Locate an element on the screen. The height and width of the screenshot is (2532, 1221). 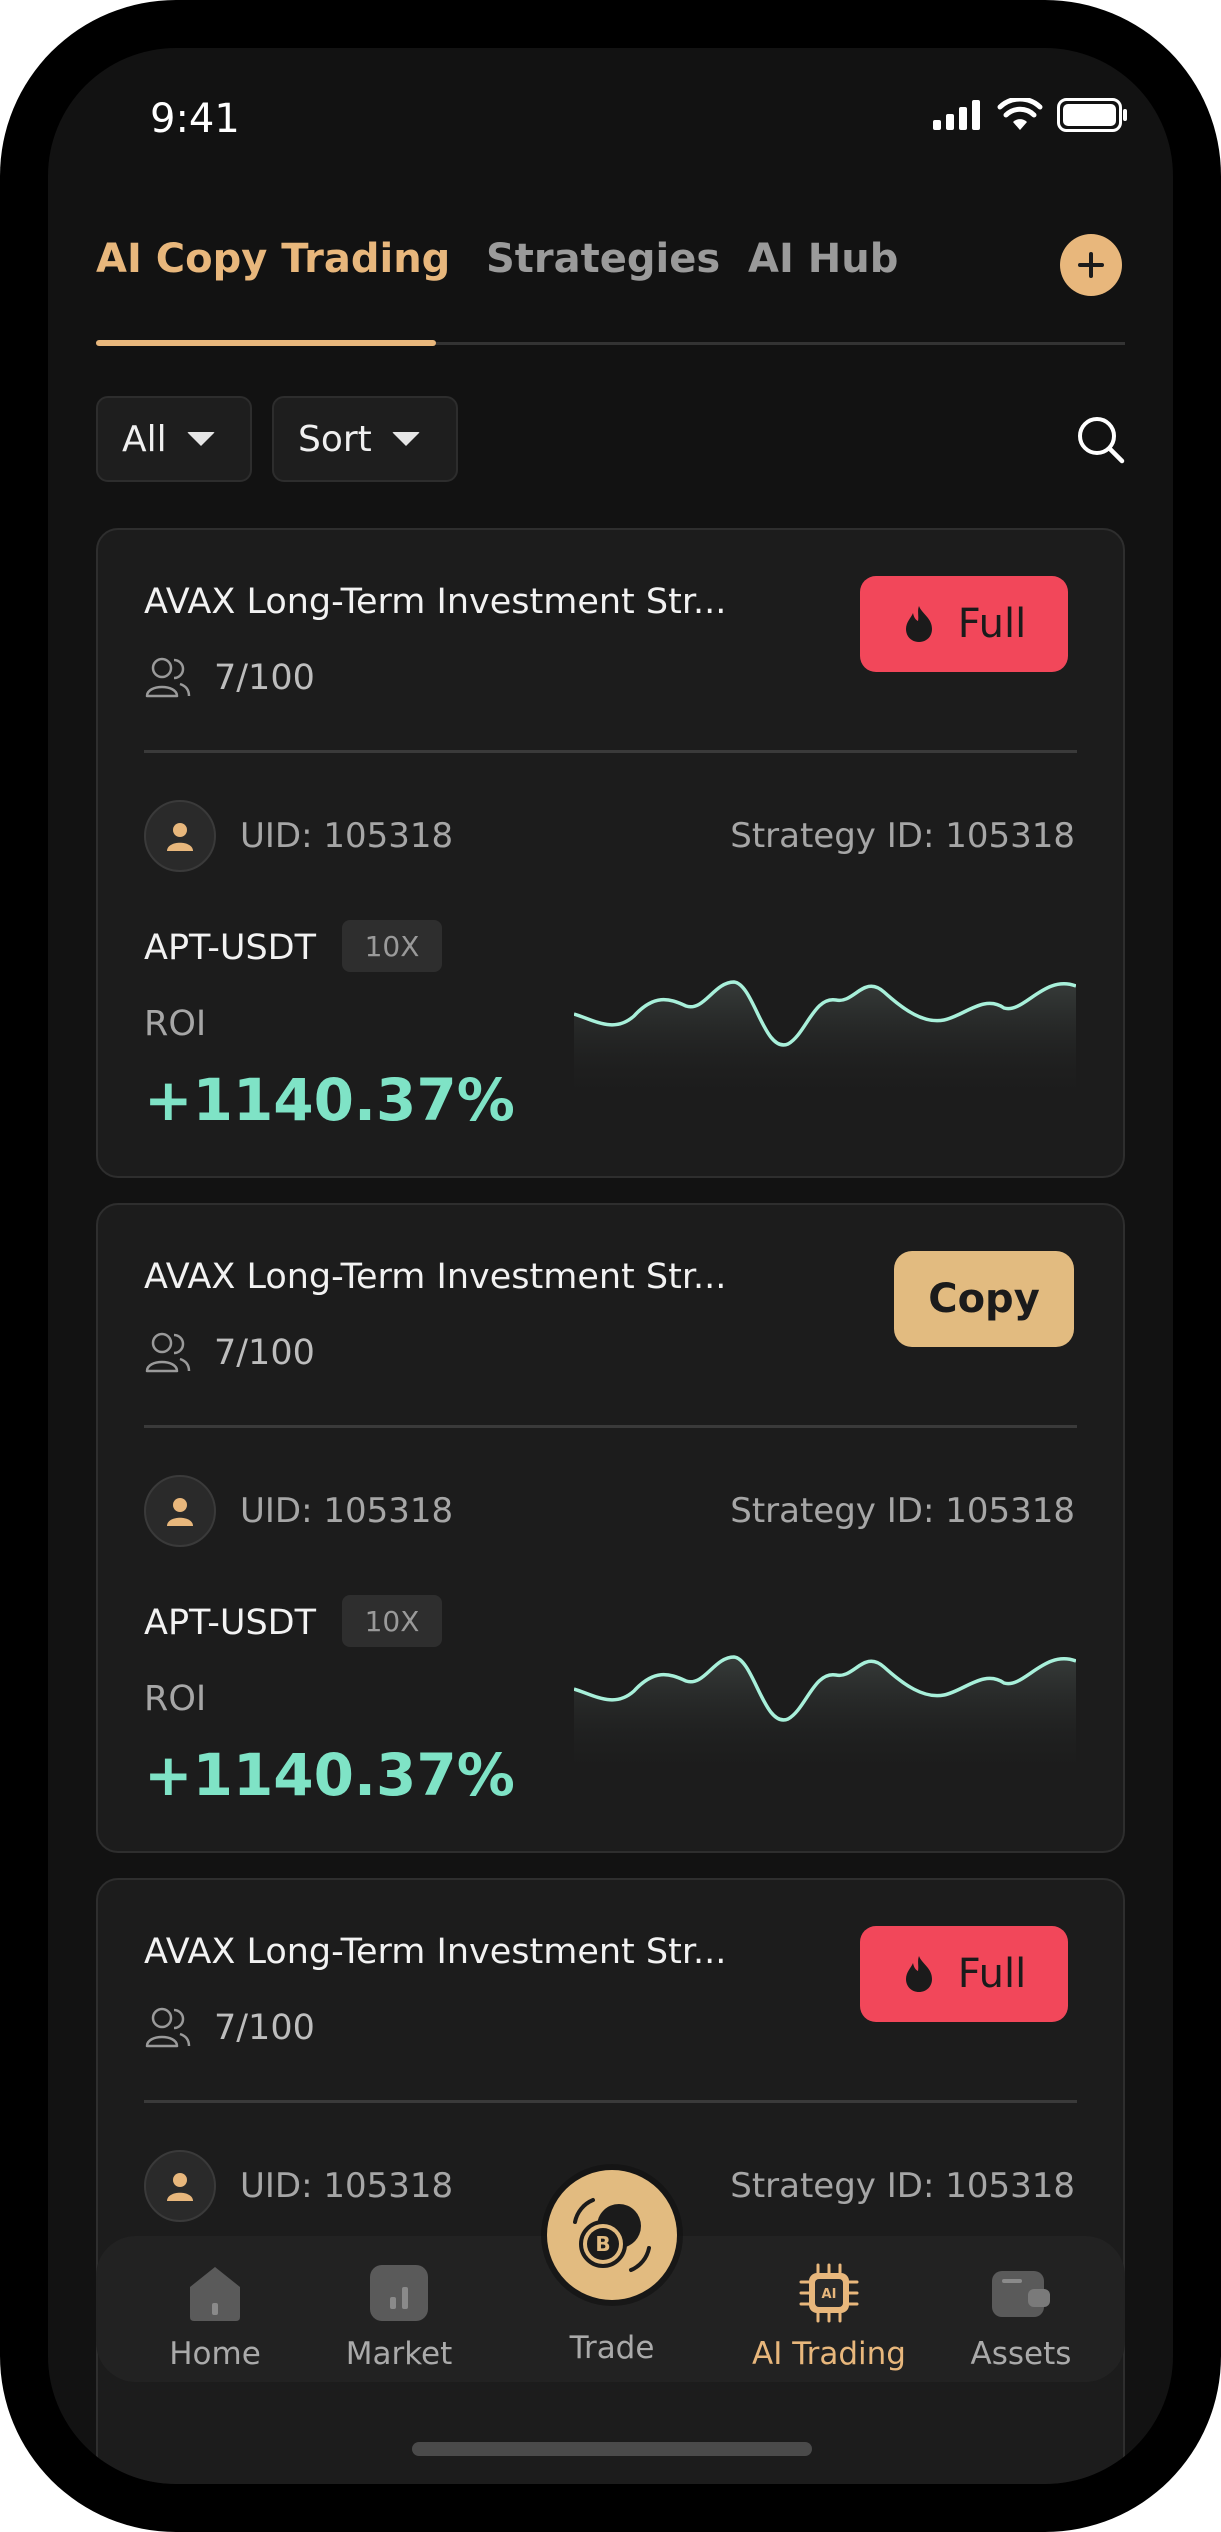
active-tab-indicator is located at coordinates (266, 343).